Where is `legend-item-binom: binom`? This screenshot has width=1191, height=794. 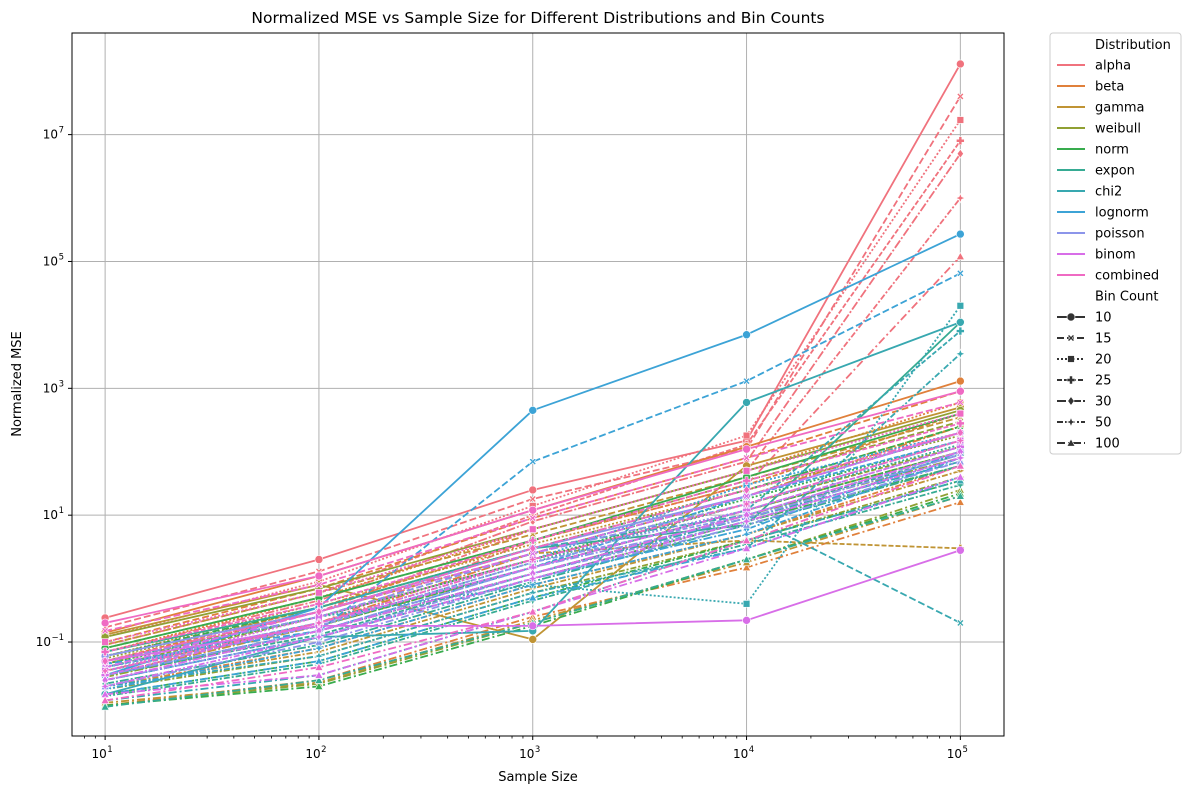
legend-item-binom: binom is located at coordinates (1096, 255).